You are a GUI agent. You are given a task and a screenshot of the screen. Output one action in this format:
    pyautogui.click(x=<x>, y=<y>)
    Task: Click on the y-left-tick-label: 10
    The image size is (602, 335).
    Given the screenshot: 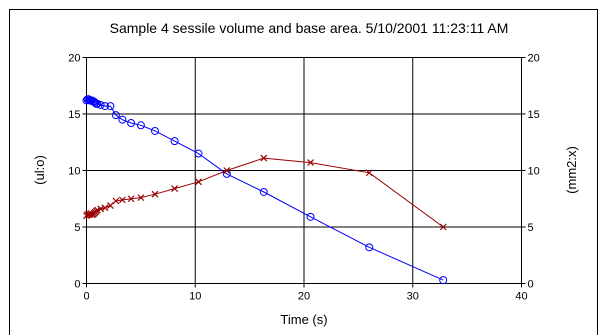 What is the action you would take?
    pyautogui.click(x=74, y=172)
    